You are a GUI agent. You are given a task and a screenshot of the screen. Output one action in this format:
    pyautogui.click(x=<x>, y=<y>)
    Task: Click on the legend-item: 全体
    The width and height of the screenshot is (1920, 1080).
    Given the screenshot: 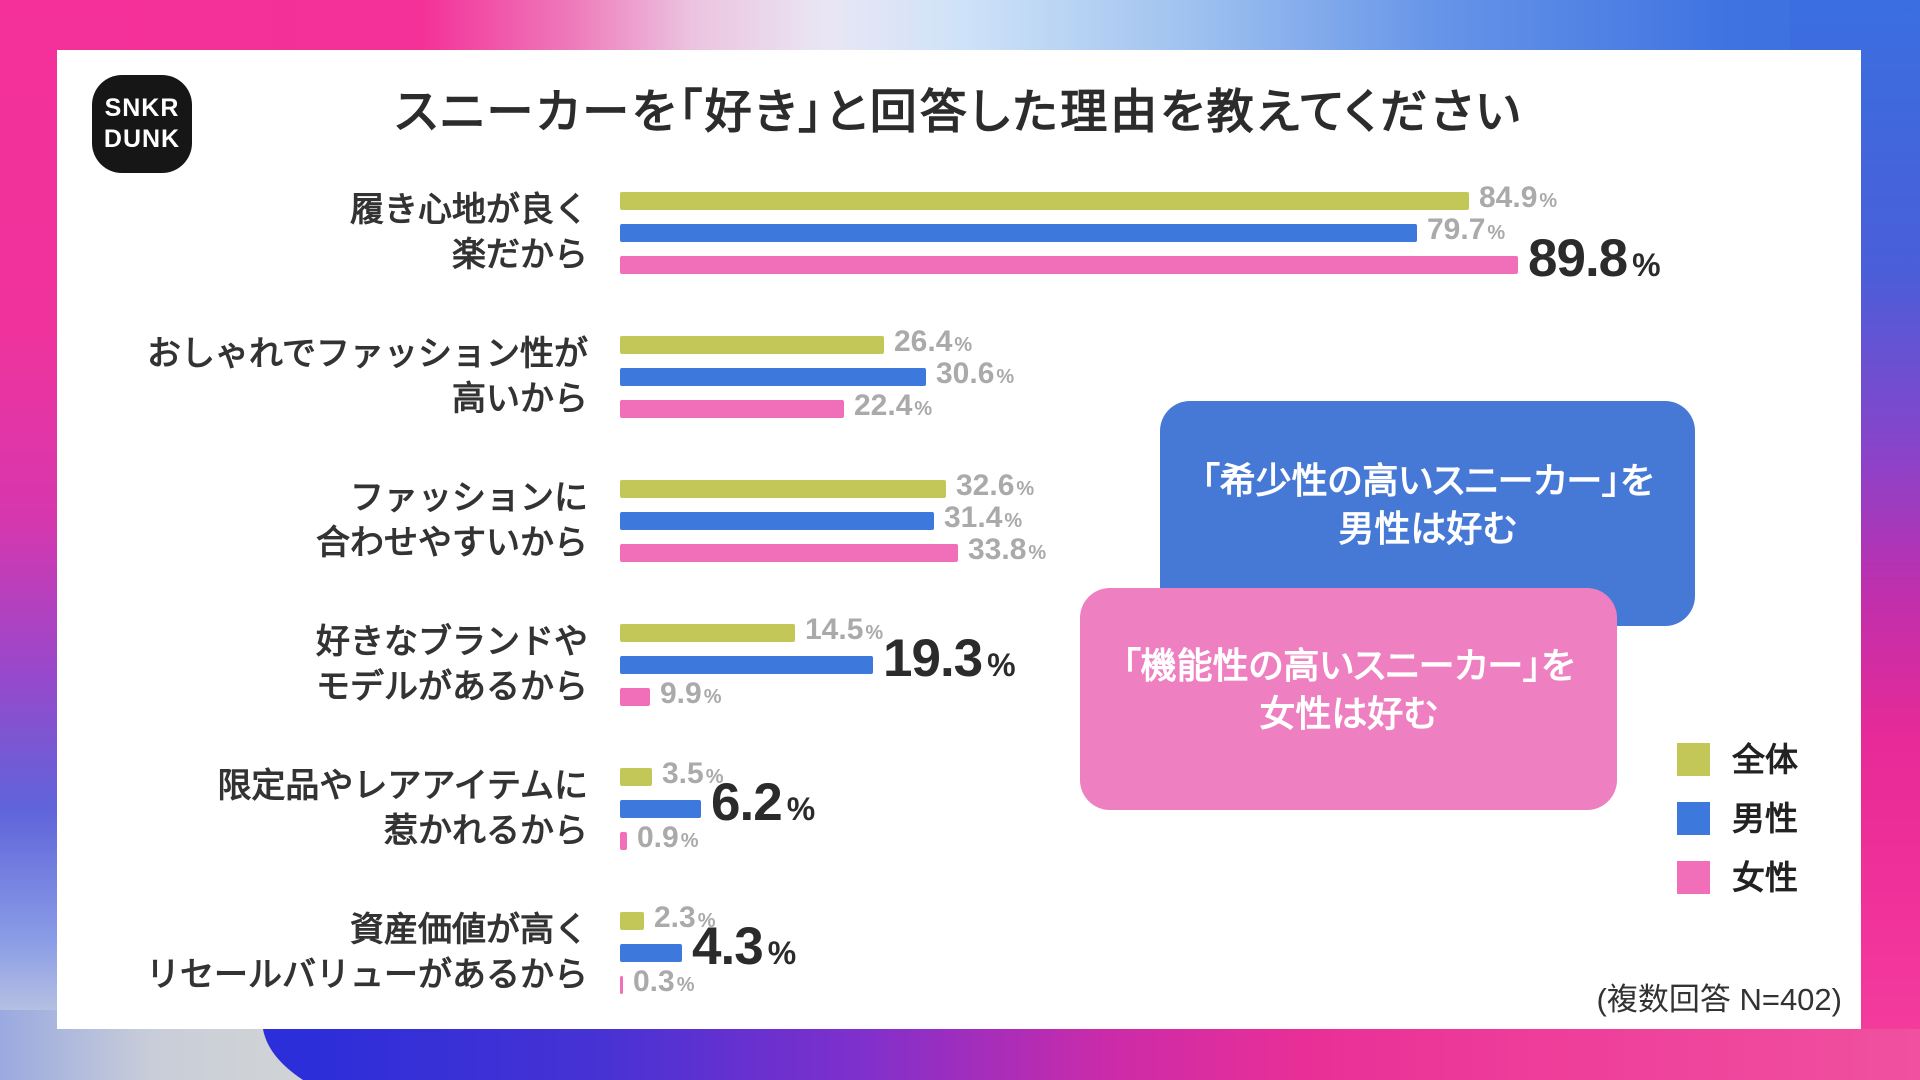 What is the action you would take?
    pyautogui.click(x=1737, y=759)
    